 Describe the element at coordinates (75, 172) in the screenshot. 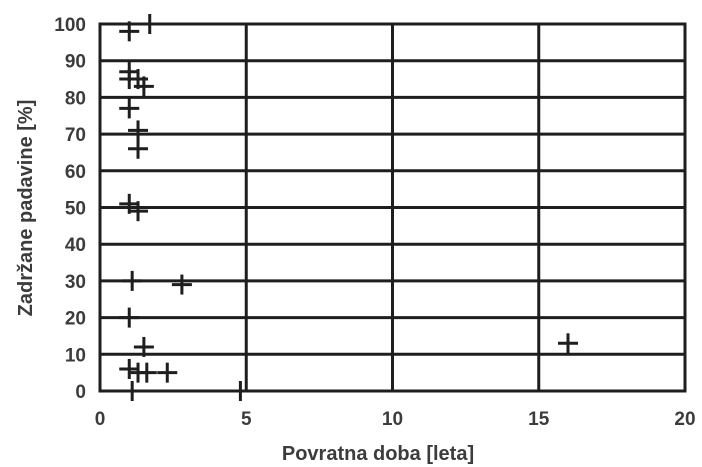

I see `y-tick-label: 60` at that location.